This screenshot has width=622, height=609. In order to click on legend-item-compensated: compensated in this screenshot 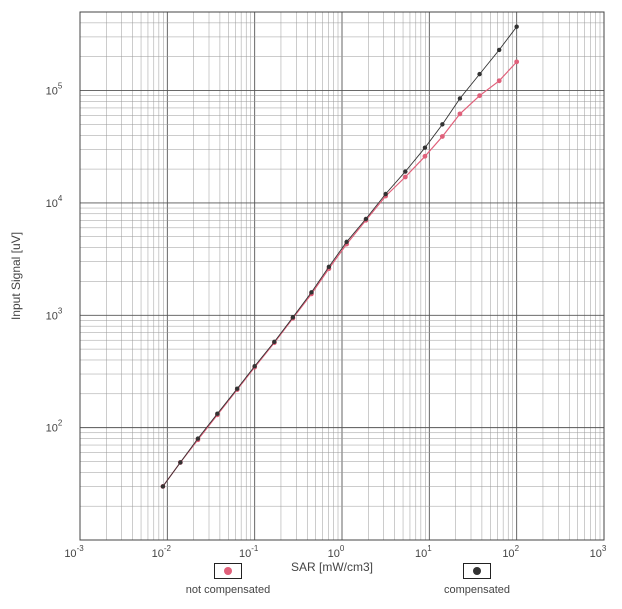, I will do `click(477, 579)`.